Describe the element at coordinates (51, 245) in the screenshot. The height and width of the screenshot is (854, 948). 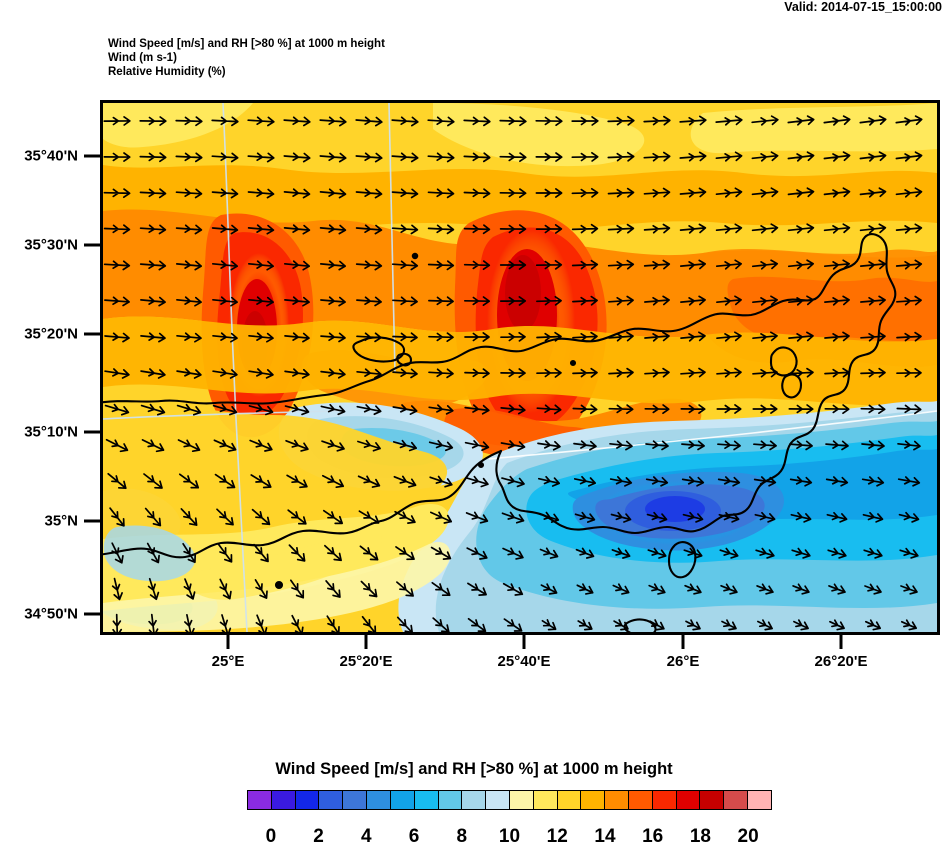
I see `y-tick-label: 35°30'N` at that location.